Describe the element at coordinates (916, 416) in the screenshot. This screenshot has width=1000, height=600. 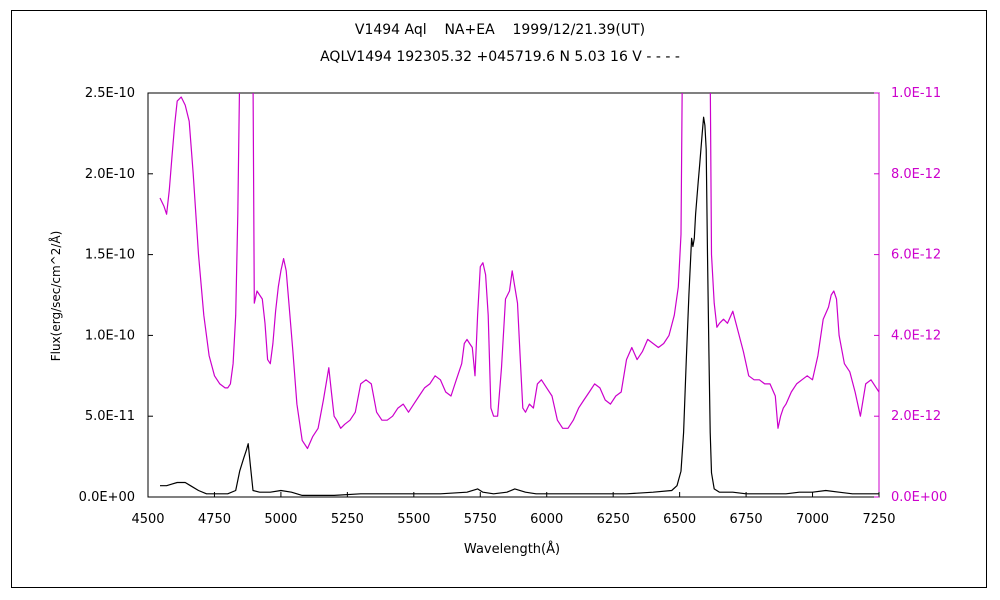
I see `y-right-tick-label: 2.0E-12` at that location.